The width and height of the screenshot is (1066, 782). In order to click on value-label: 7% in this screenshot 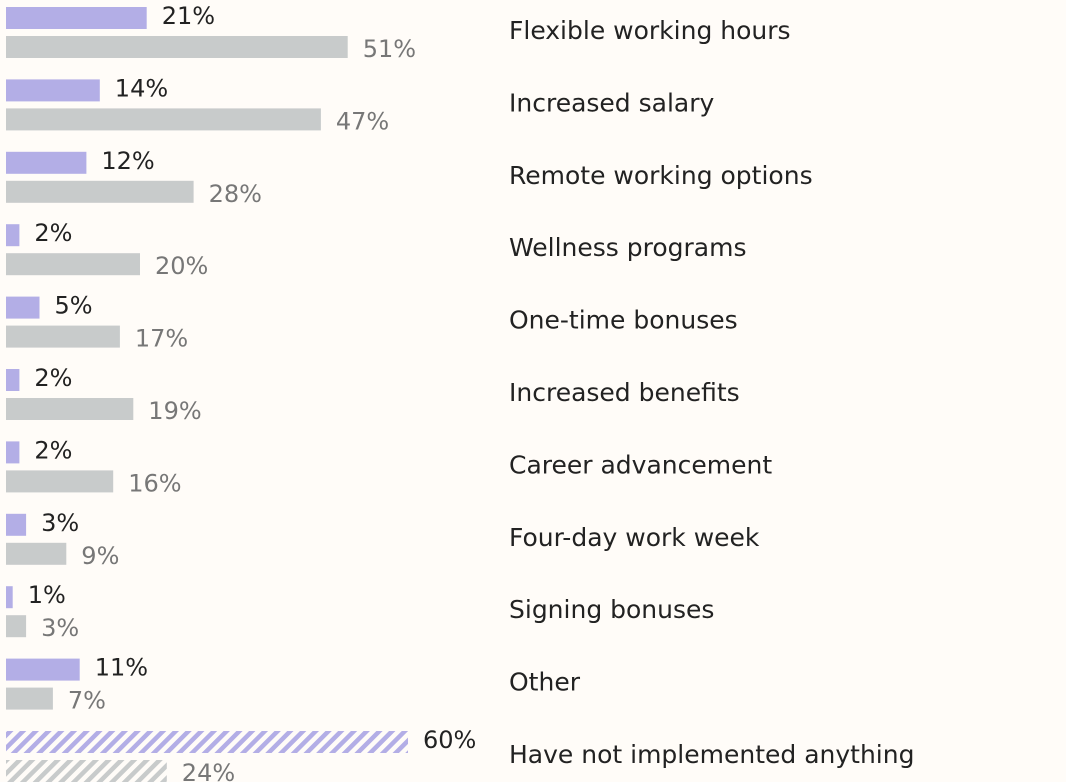, I will do `click(87, 701)`.